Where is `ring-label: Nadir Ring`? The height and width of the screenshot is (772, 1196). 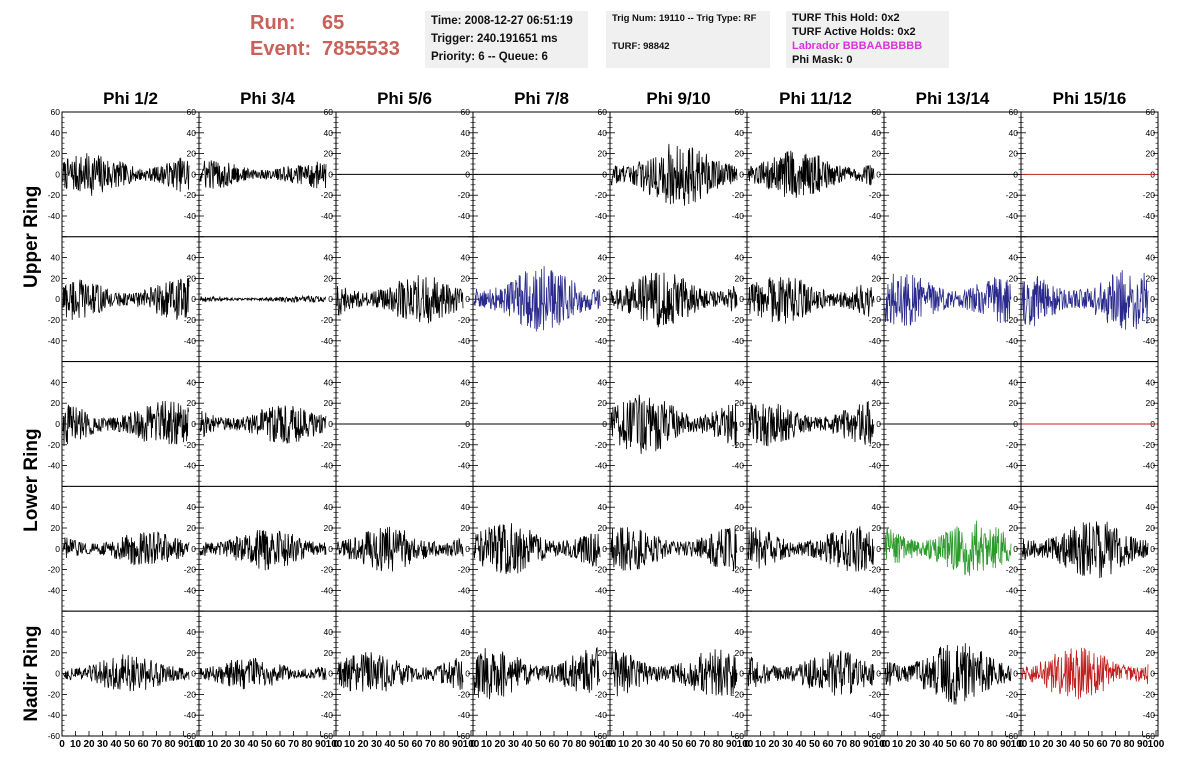
ring-label: Nadir Ring is located at coordinates (31, 674).